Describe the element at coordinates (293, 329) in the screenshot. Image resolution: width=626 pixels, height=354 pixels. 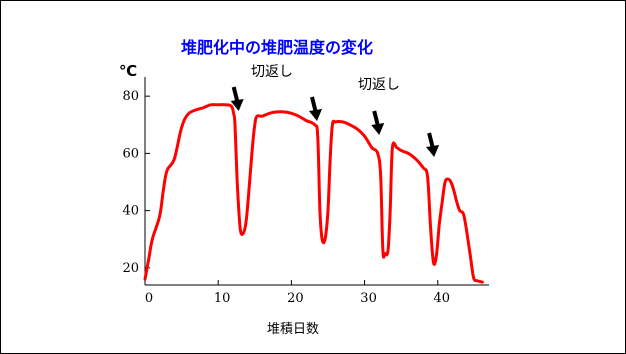
I see `x-axis-label: 堆積日数` at that location.